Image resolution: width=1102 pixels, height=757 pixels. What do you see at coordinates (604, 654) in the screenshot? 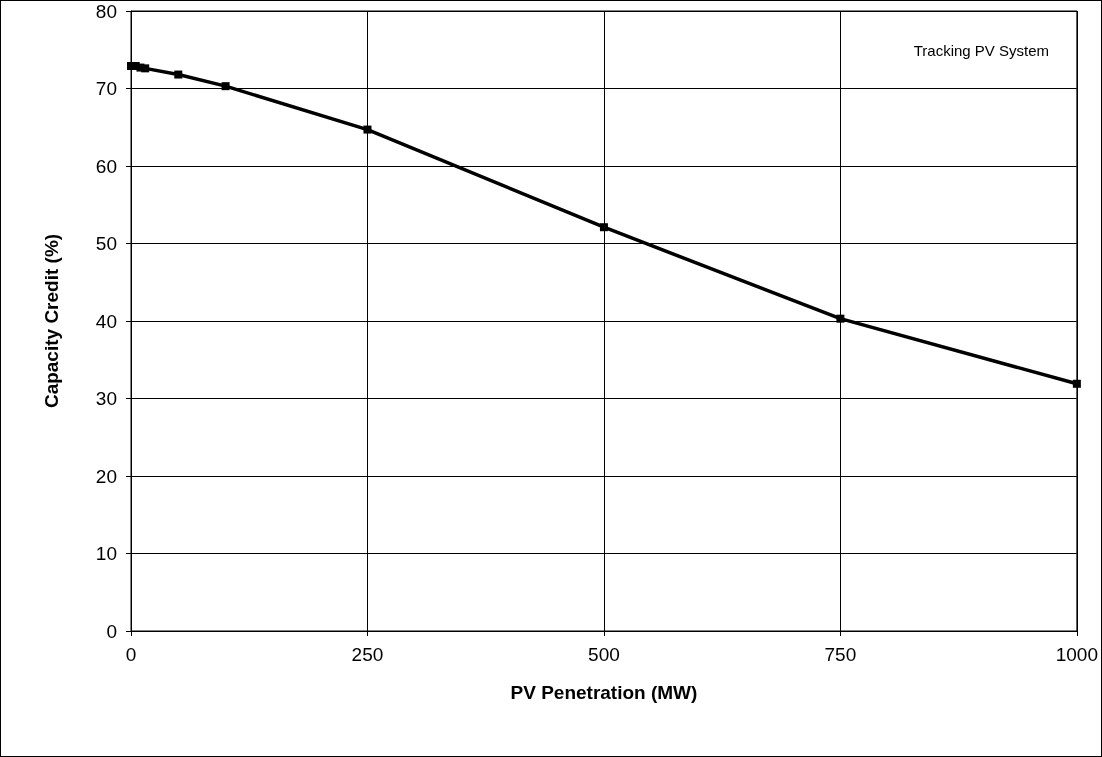
I see `x-tick-label: 500` at bounding box center [604, 654].